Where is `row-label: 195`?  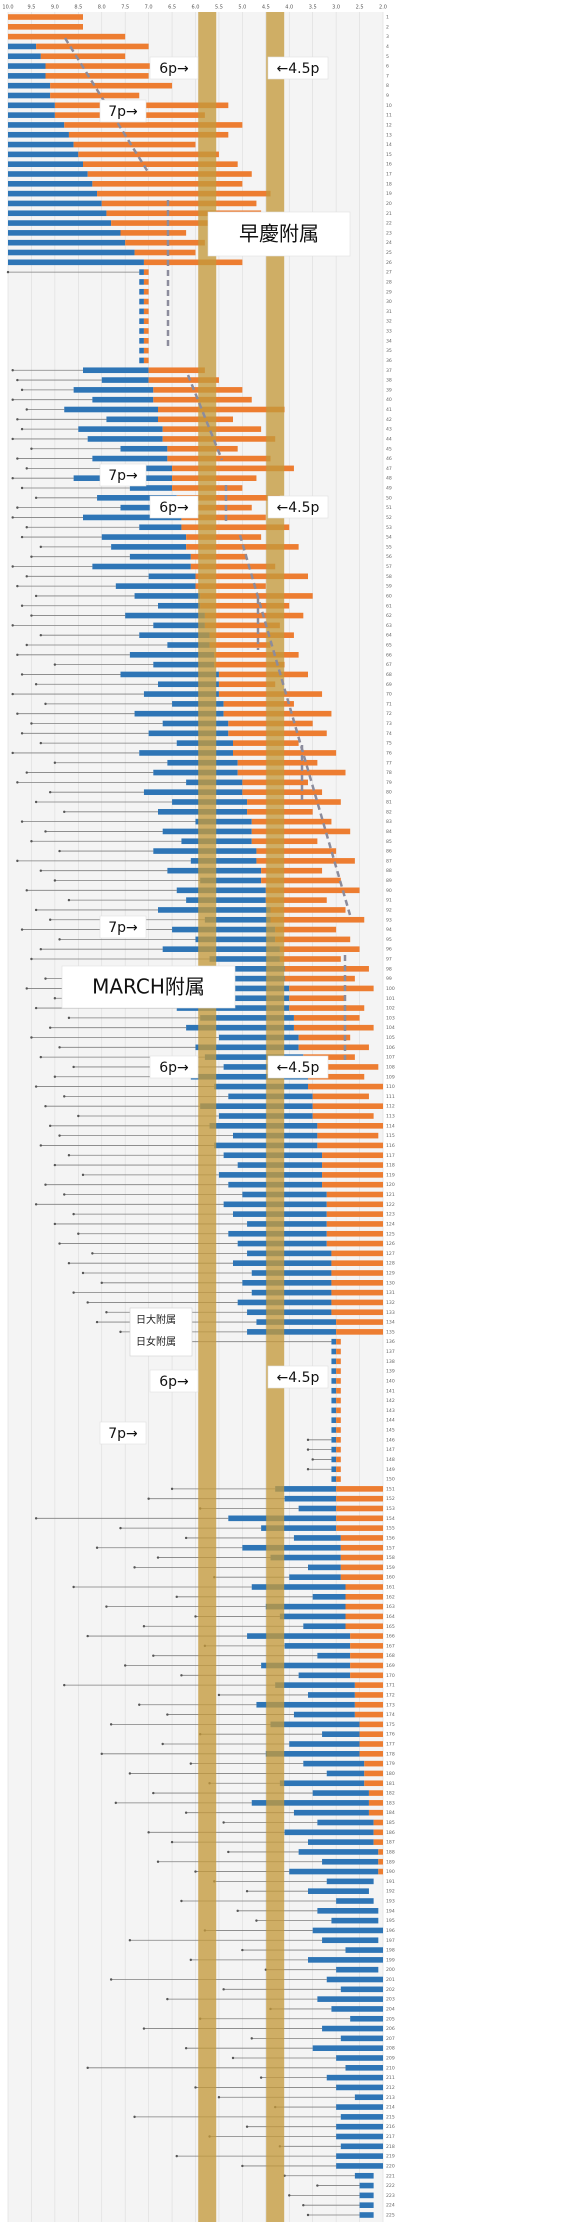
row-label: 195 is located at coordinates (390, 1921).